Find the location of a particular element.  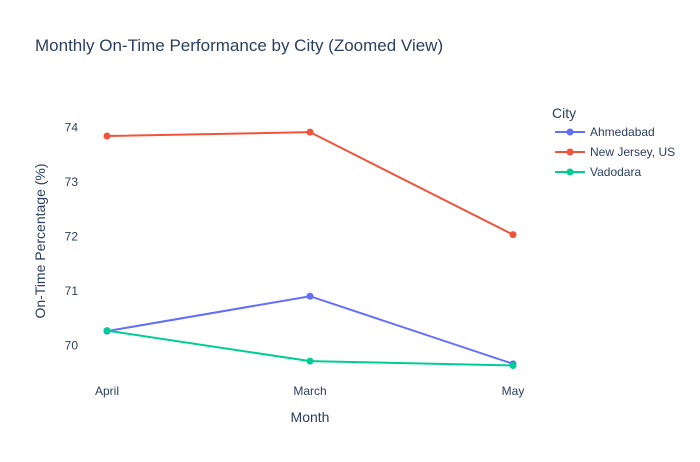

legend-title: City is located at coordinates (564, 113).